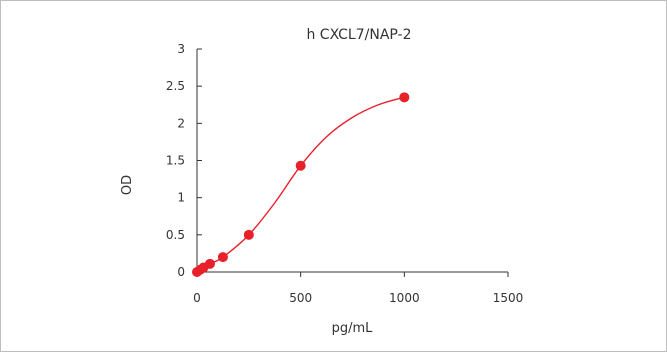 The width and height of the screenshot is (667, 356). What do you see at coordinates (181, 272) in the screenshot?
I see `y-tick-label: 0` at bounding box center [181, 272].